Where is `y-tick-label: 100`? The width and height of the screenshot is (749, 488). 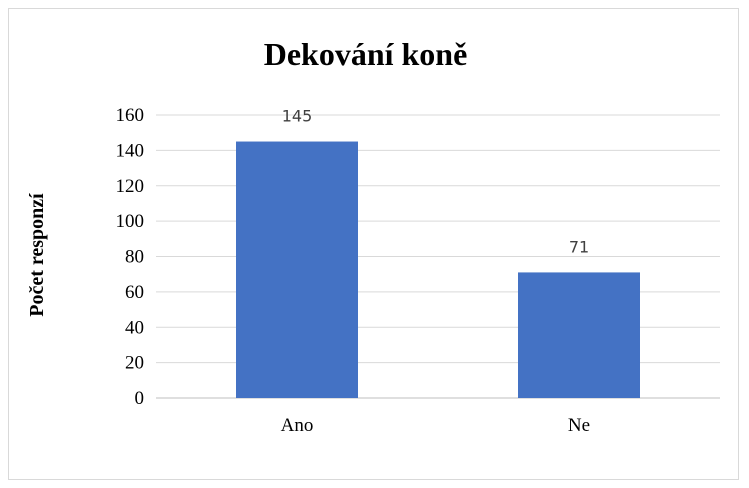
y-tick-label: 100 is located at coordinates (130, 221).